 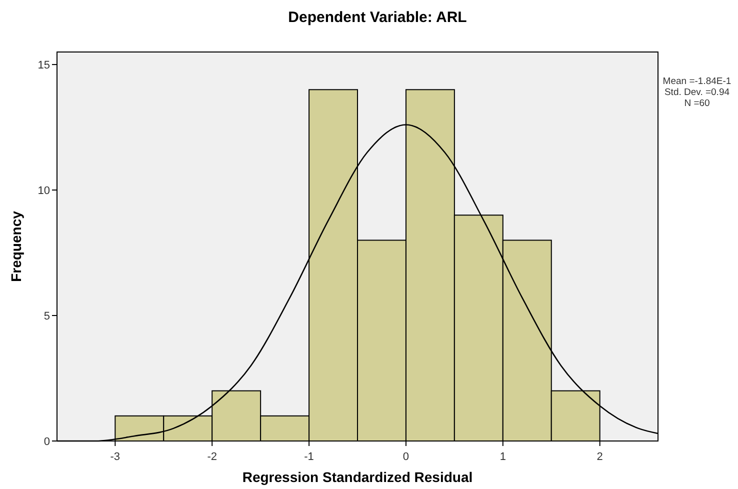 I want to click on x-tick-label: 2, so click(x=599, y=457).